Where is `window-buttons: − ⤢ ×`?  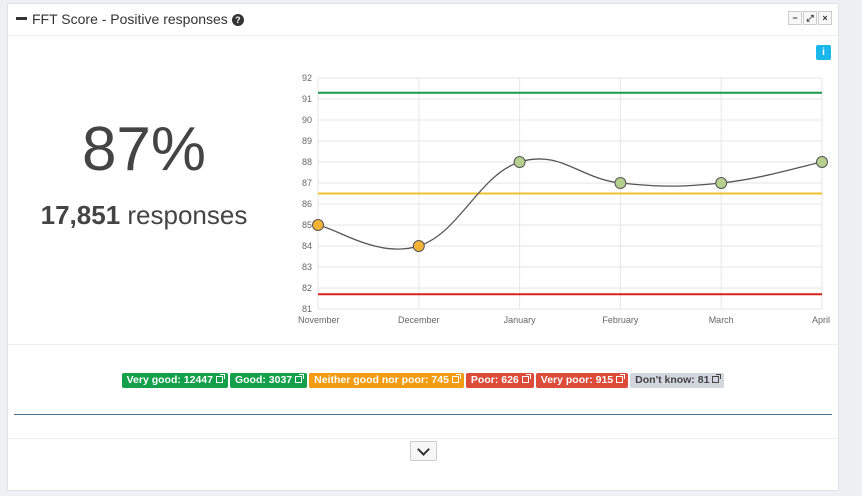
window-buttons: − ⤢ × is located at coordinates (809, 18).